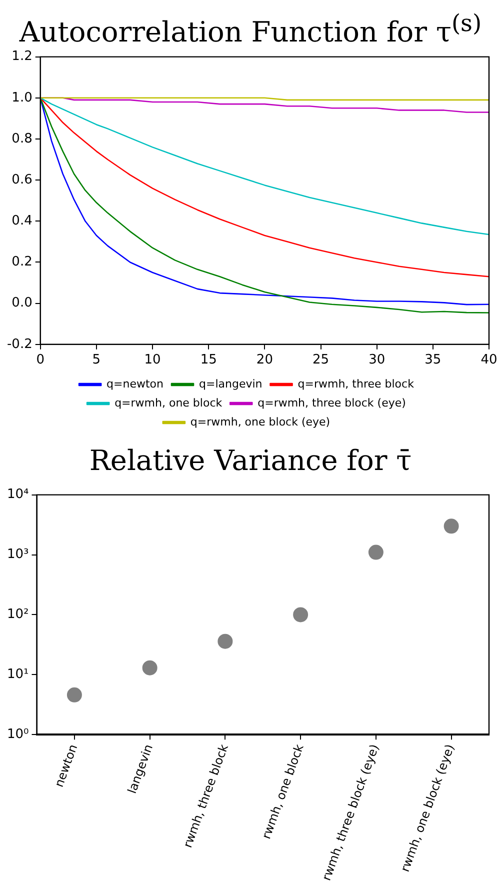 Image resolution: width=501 pixels, height=886 pixels. I want to click on y-tick-label: 10³, so click(17, 554).